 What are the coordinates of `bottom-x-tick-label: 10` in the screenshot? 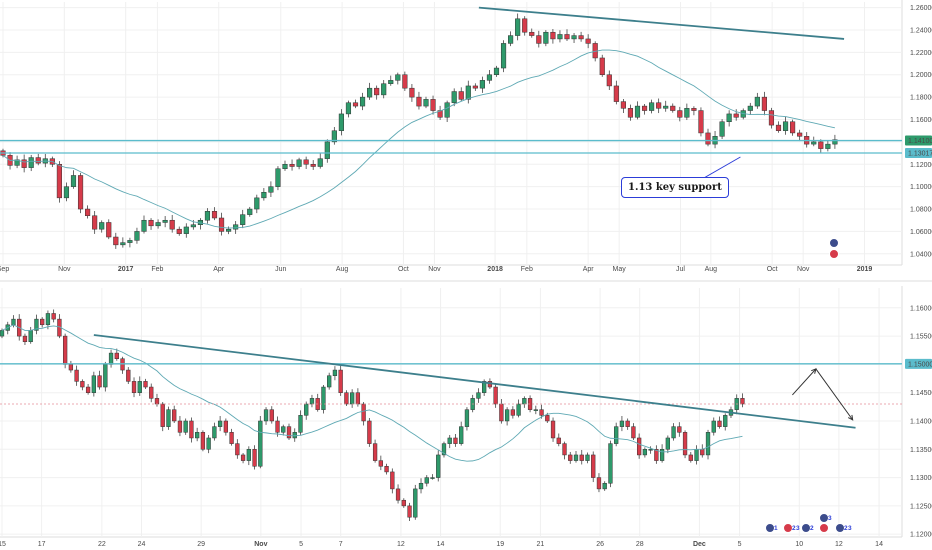 It's located at (799, 544).